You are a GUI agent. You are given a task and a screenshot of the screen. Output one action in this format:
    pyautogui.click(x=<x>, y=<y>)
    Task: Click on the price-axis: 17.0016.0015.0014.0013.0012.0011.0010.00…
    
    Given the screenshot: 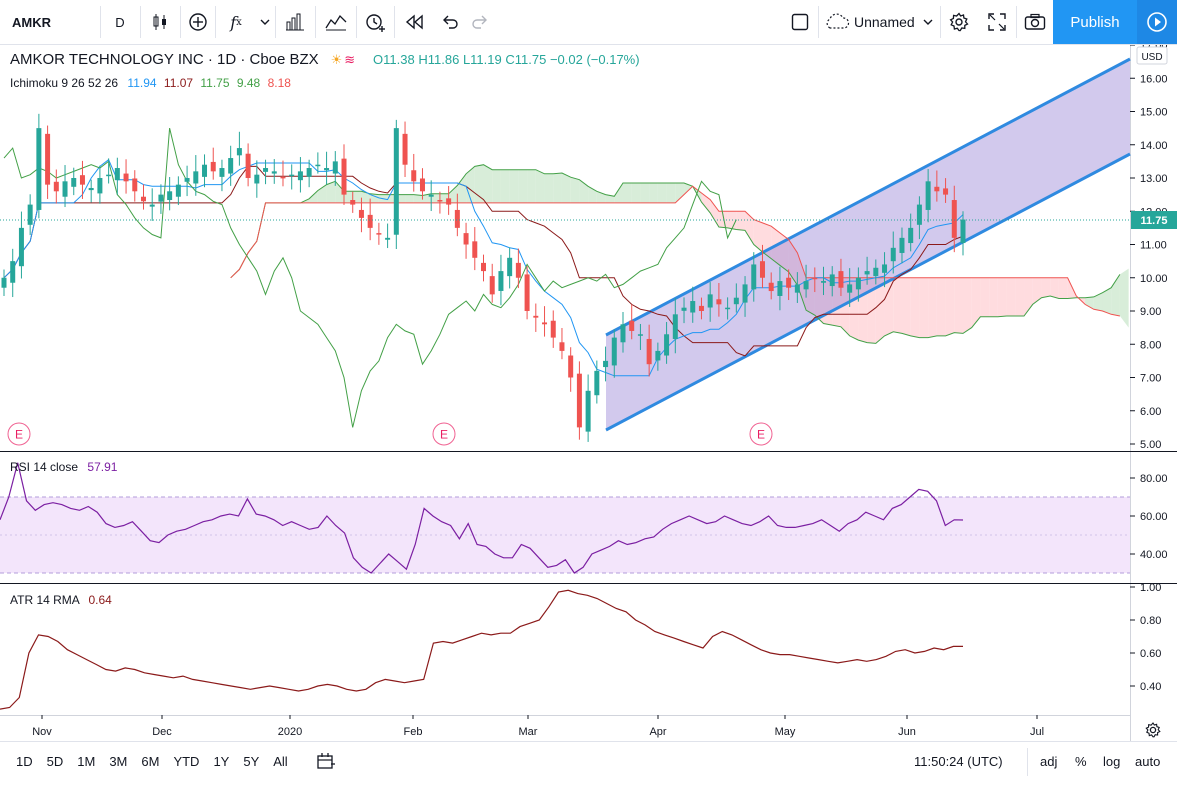 What is the action you would take?
    pyautogui.click(x=1149, y=248)
    